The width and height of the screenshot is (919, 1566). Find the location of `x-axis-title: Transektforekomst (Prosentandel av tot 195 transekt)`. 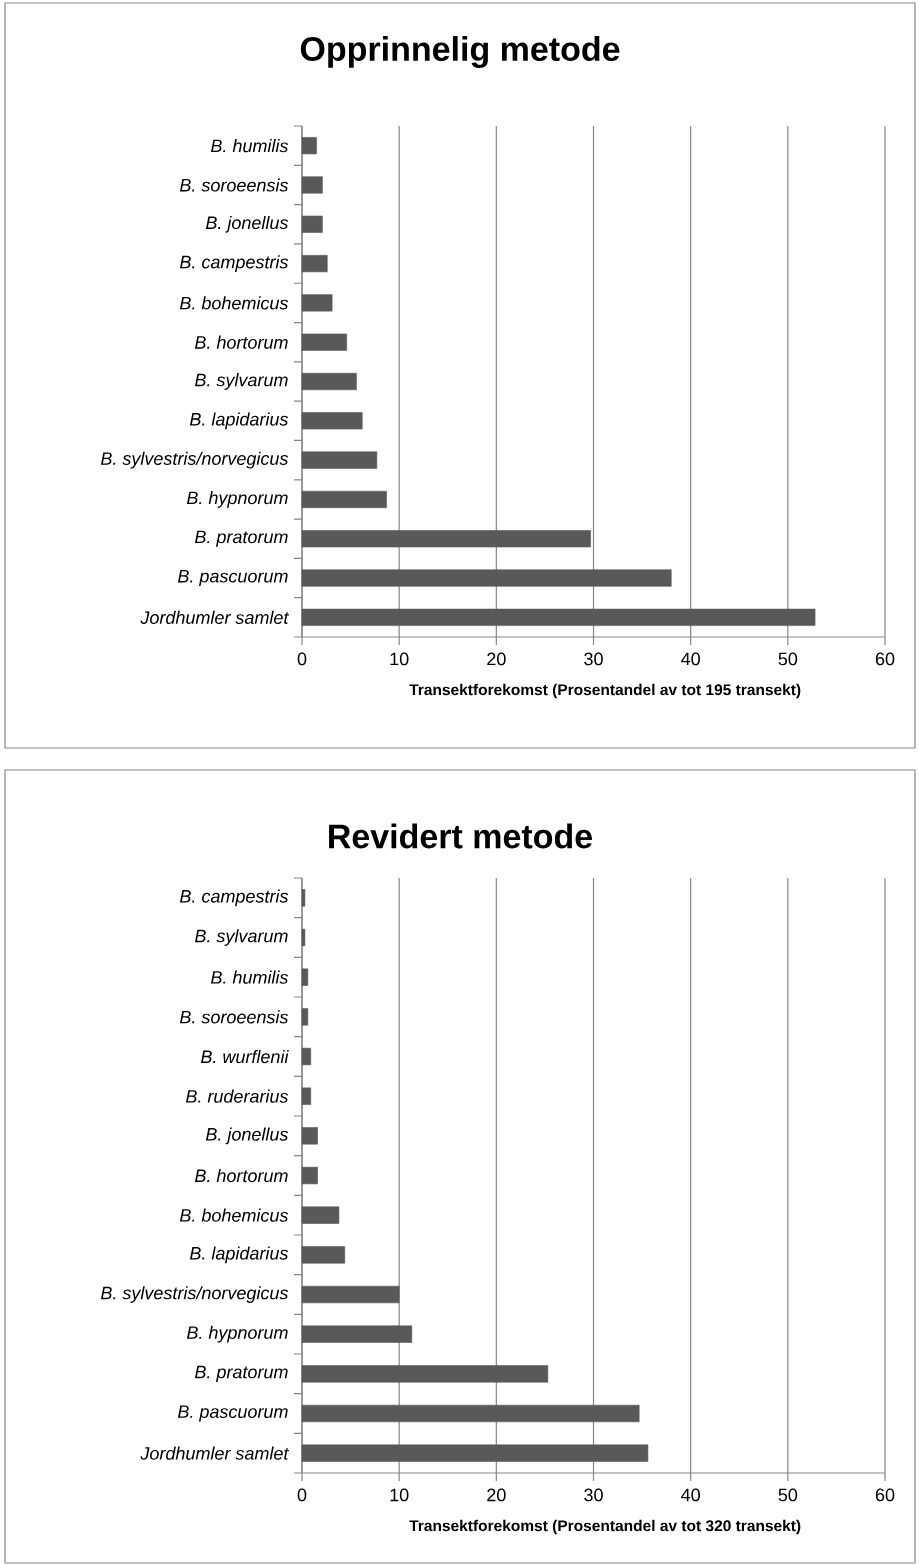

x-axis-title: Transektforekomst (Prosentandel av tot 195 transekt) is located at coordinates (605, 691).